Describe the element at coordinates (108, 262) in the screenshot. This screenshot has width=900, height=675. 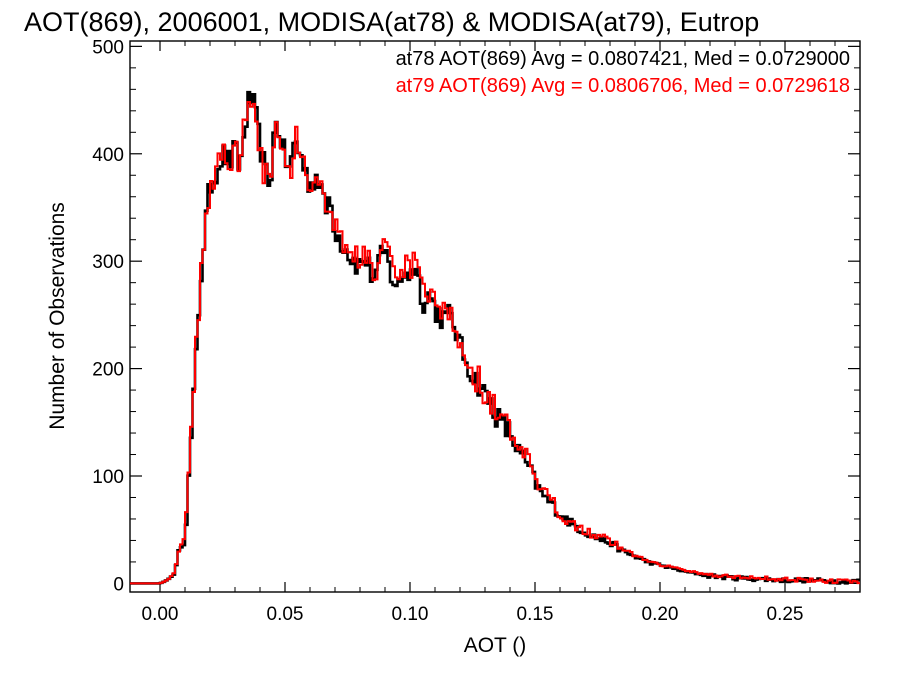
I see `y-tick-label: 300` at that location.